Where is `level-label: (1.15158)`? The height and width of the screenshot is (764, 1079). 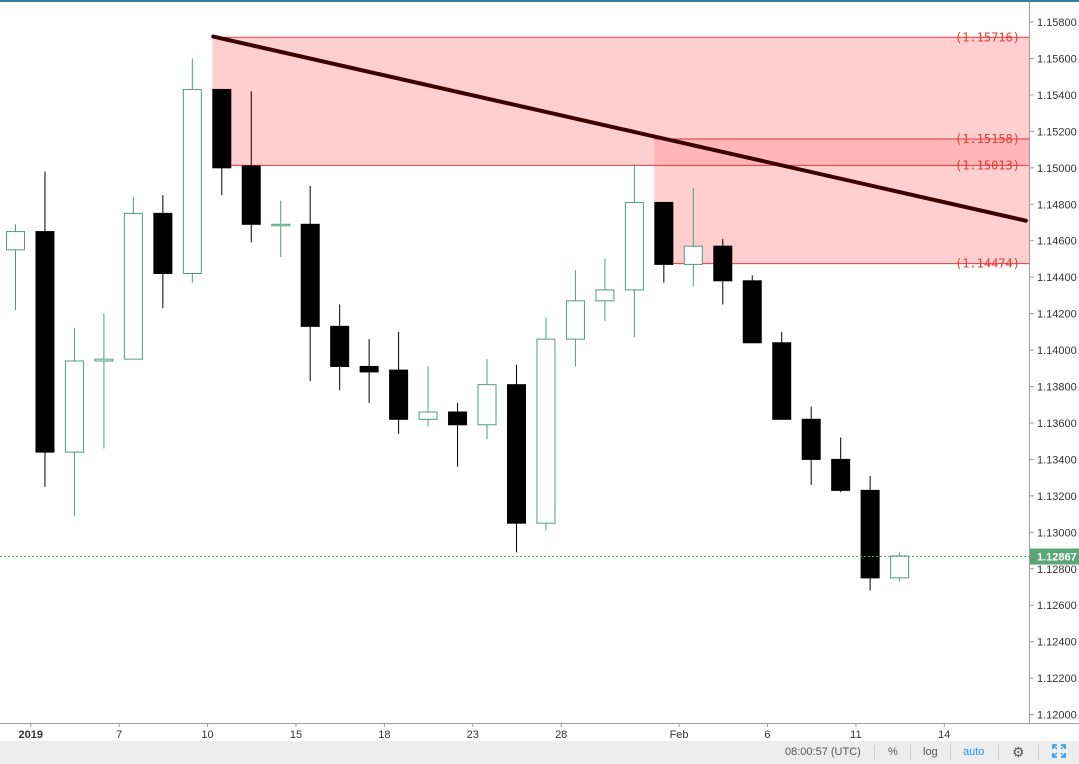
level-label: (1.15158) is located at coordinates (987, 139).